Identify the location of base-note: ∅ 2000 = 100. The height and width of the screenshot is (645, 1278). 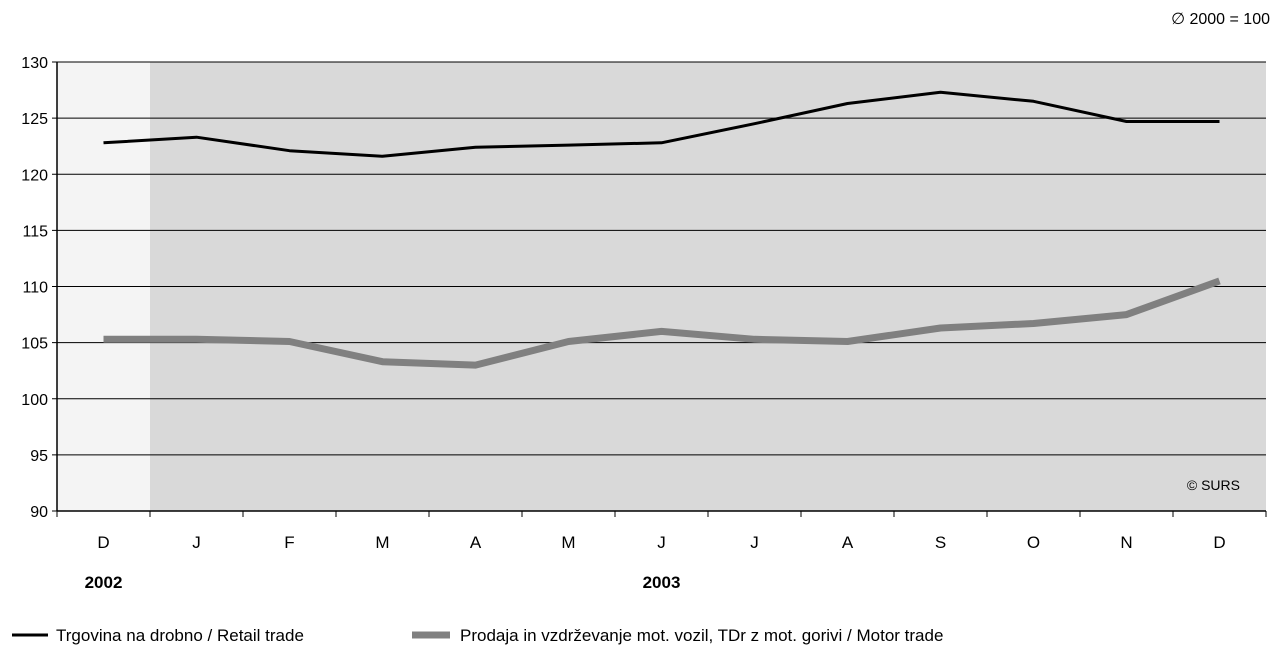
(1220, 19).